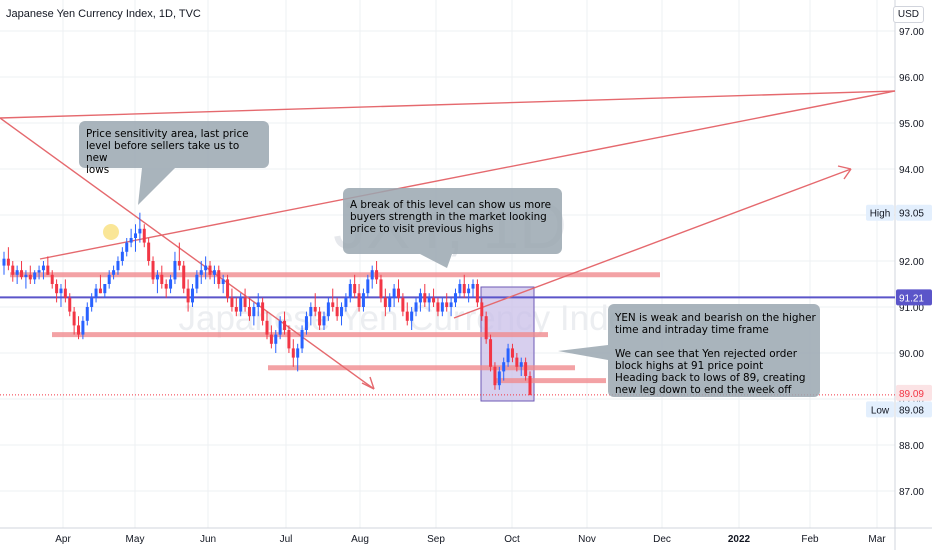 Image resolution: width=932 pixels, height=550 pixels. What do you see at coordinates (63, 539) in the screenshot?
I see `x-tick-label: Apr` at bounding box center [63, 539].